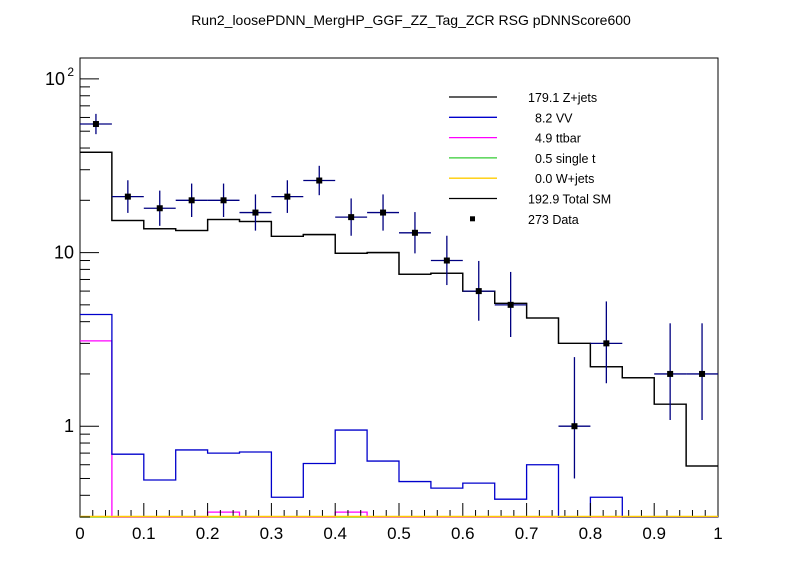 The width and height of the screenshot is (798, 575). I want to click on x-tick-label: 1, so click(717, 533).